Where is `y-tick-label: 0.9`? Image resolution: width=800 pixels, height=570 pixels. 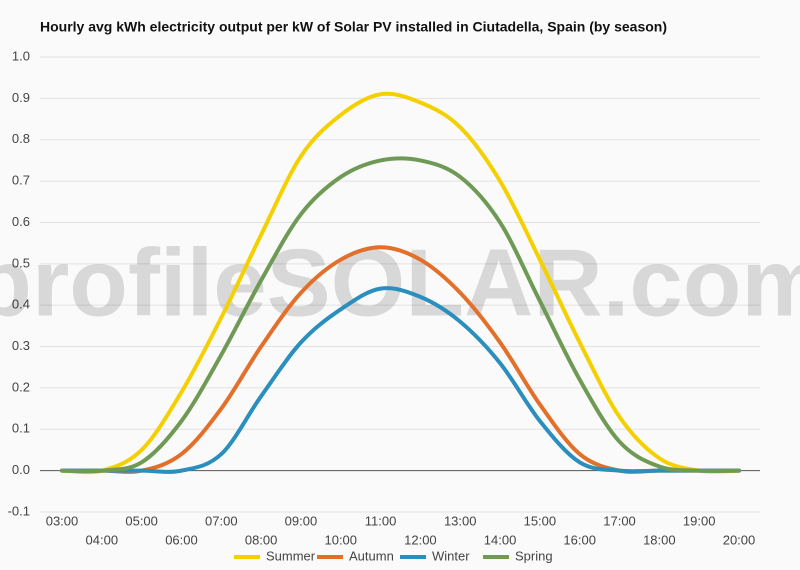 y-tick-label: 0.9 is located at coordinates (21, 97).